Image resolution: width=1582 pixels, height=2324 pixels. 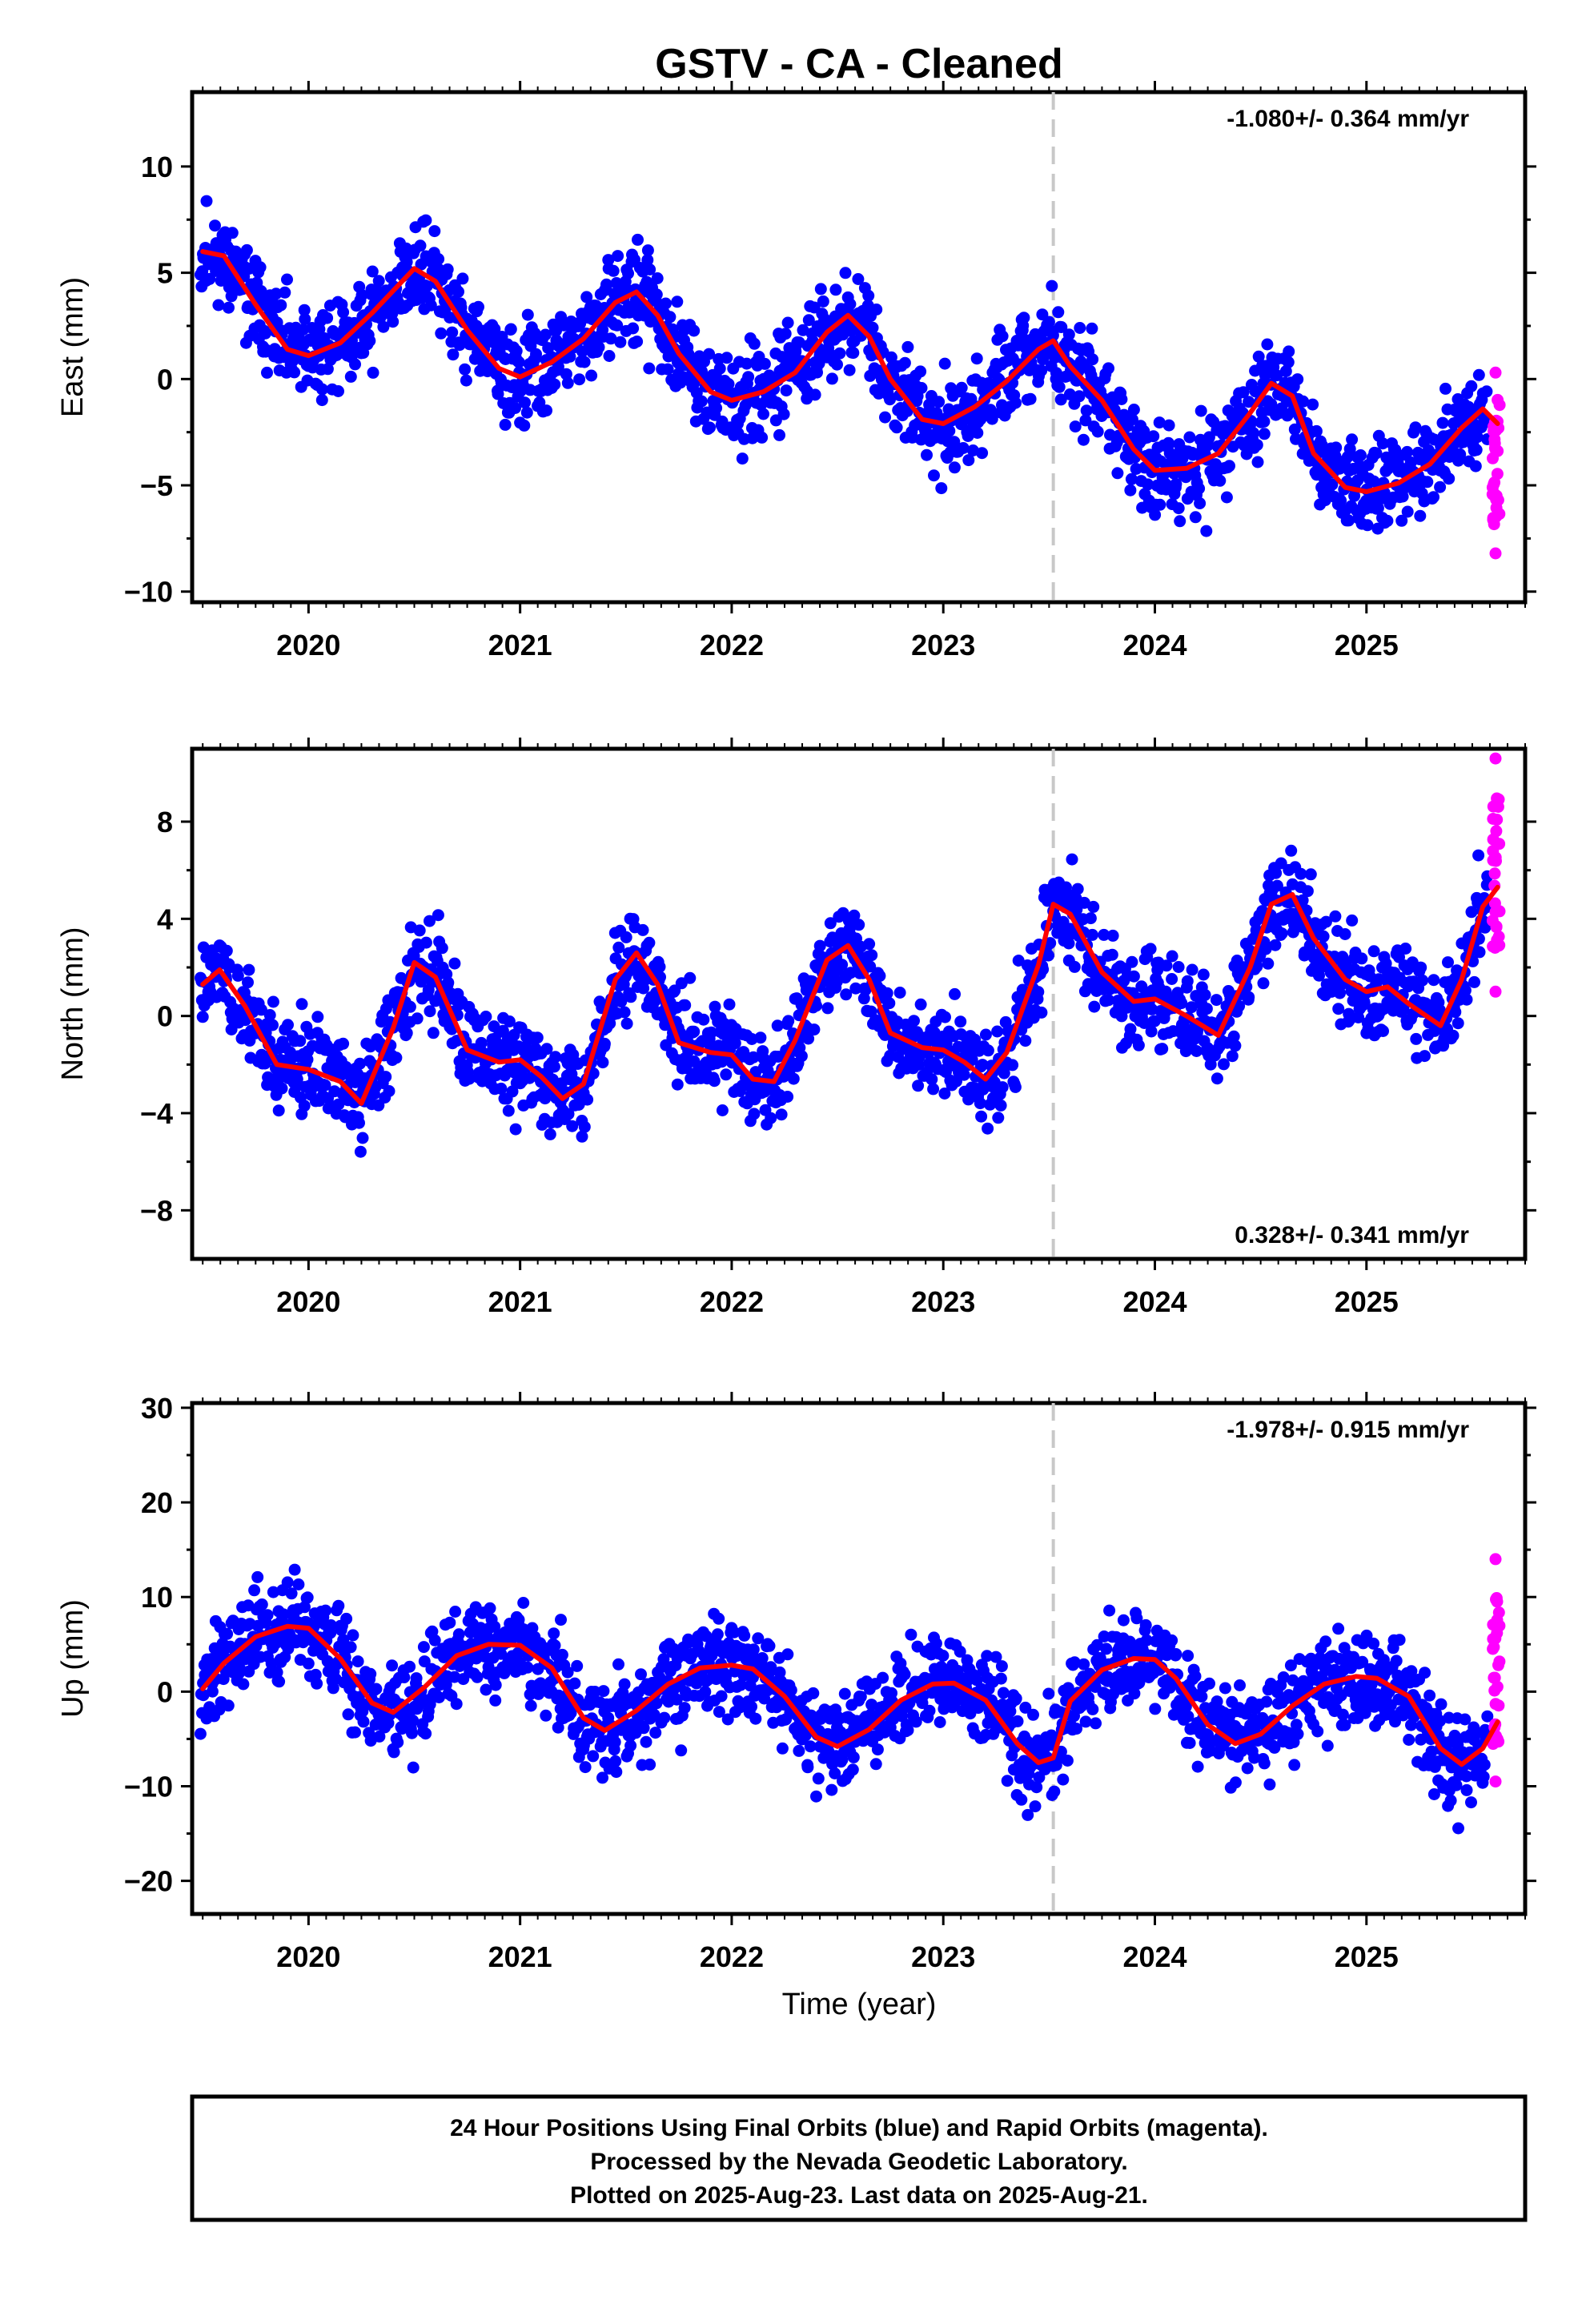 What do you see at coordinates (157, 167) in the screenshot?
I see `y-tick-label: 10` at bounding box center [157, 167].